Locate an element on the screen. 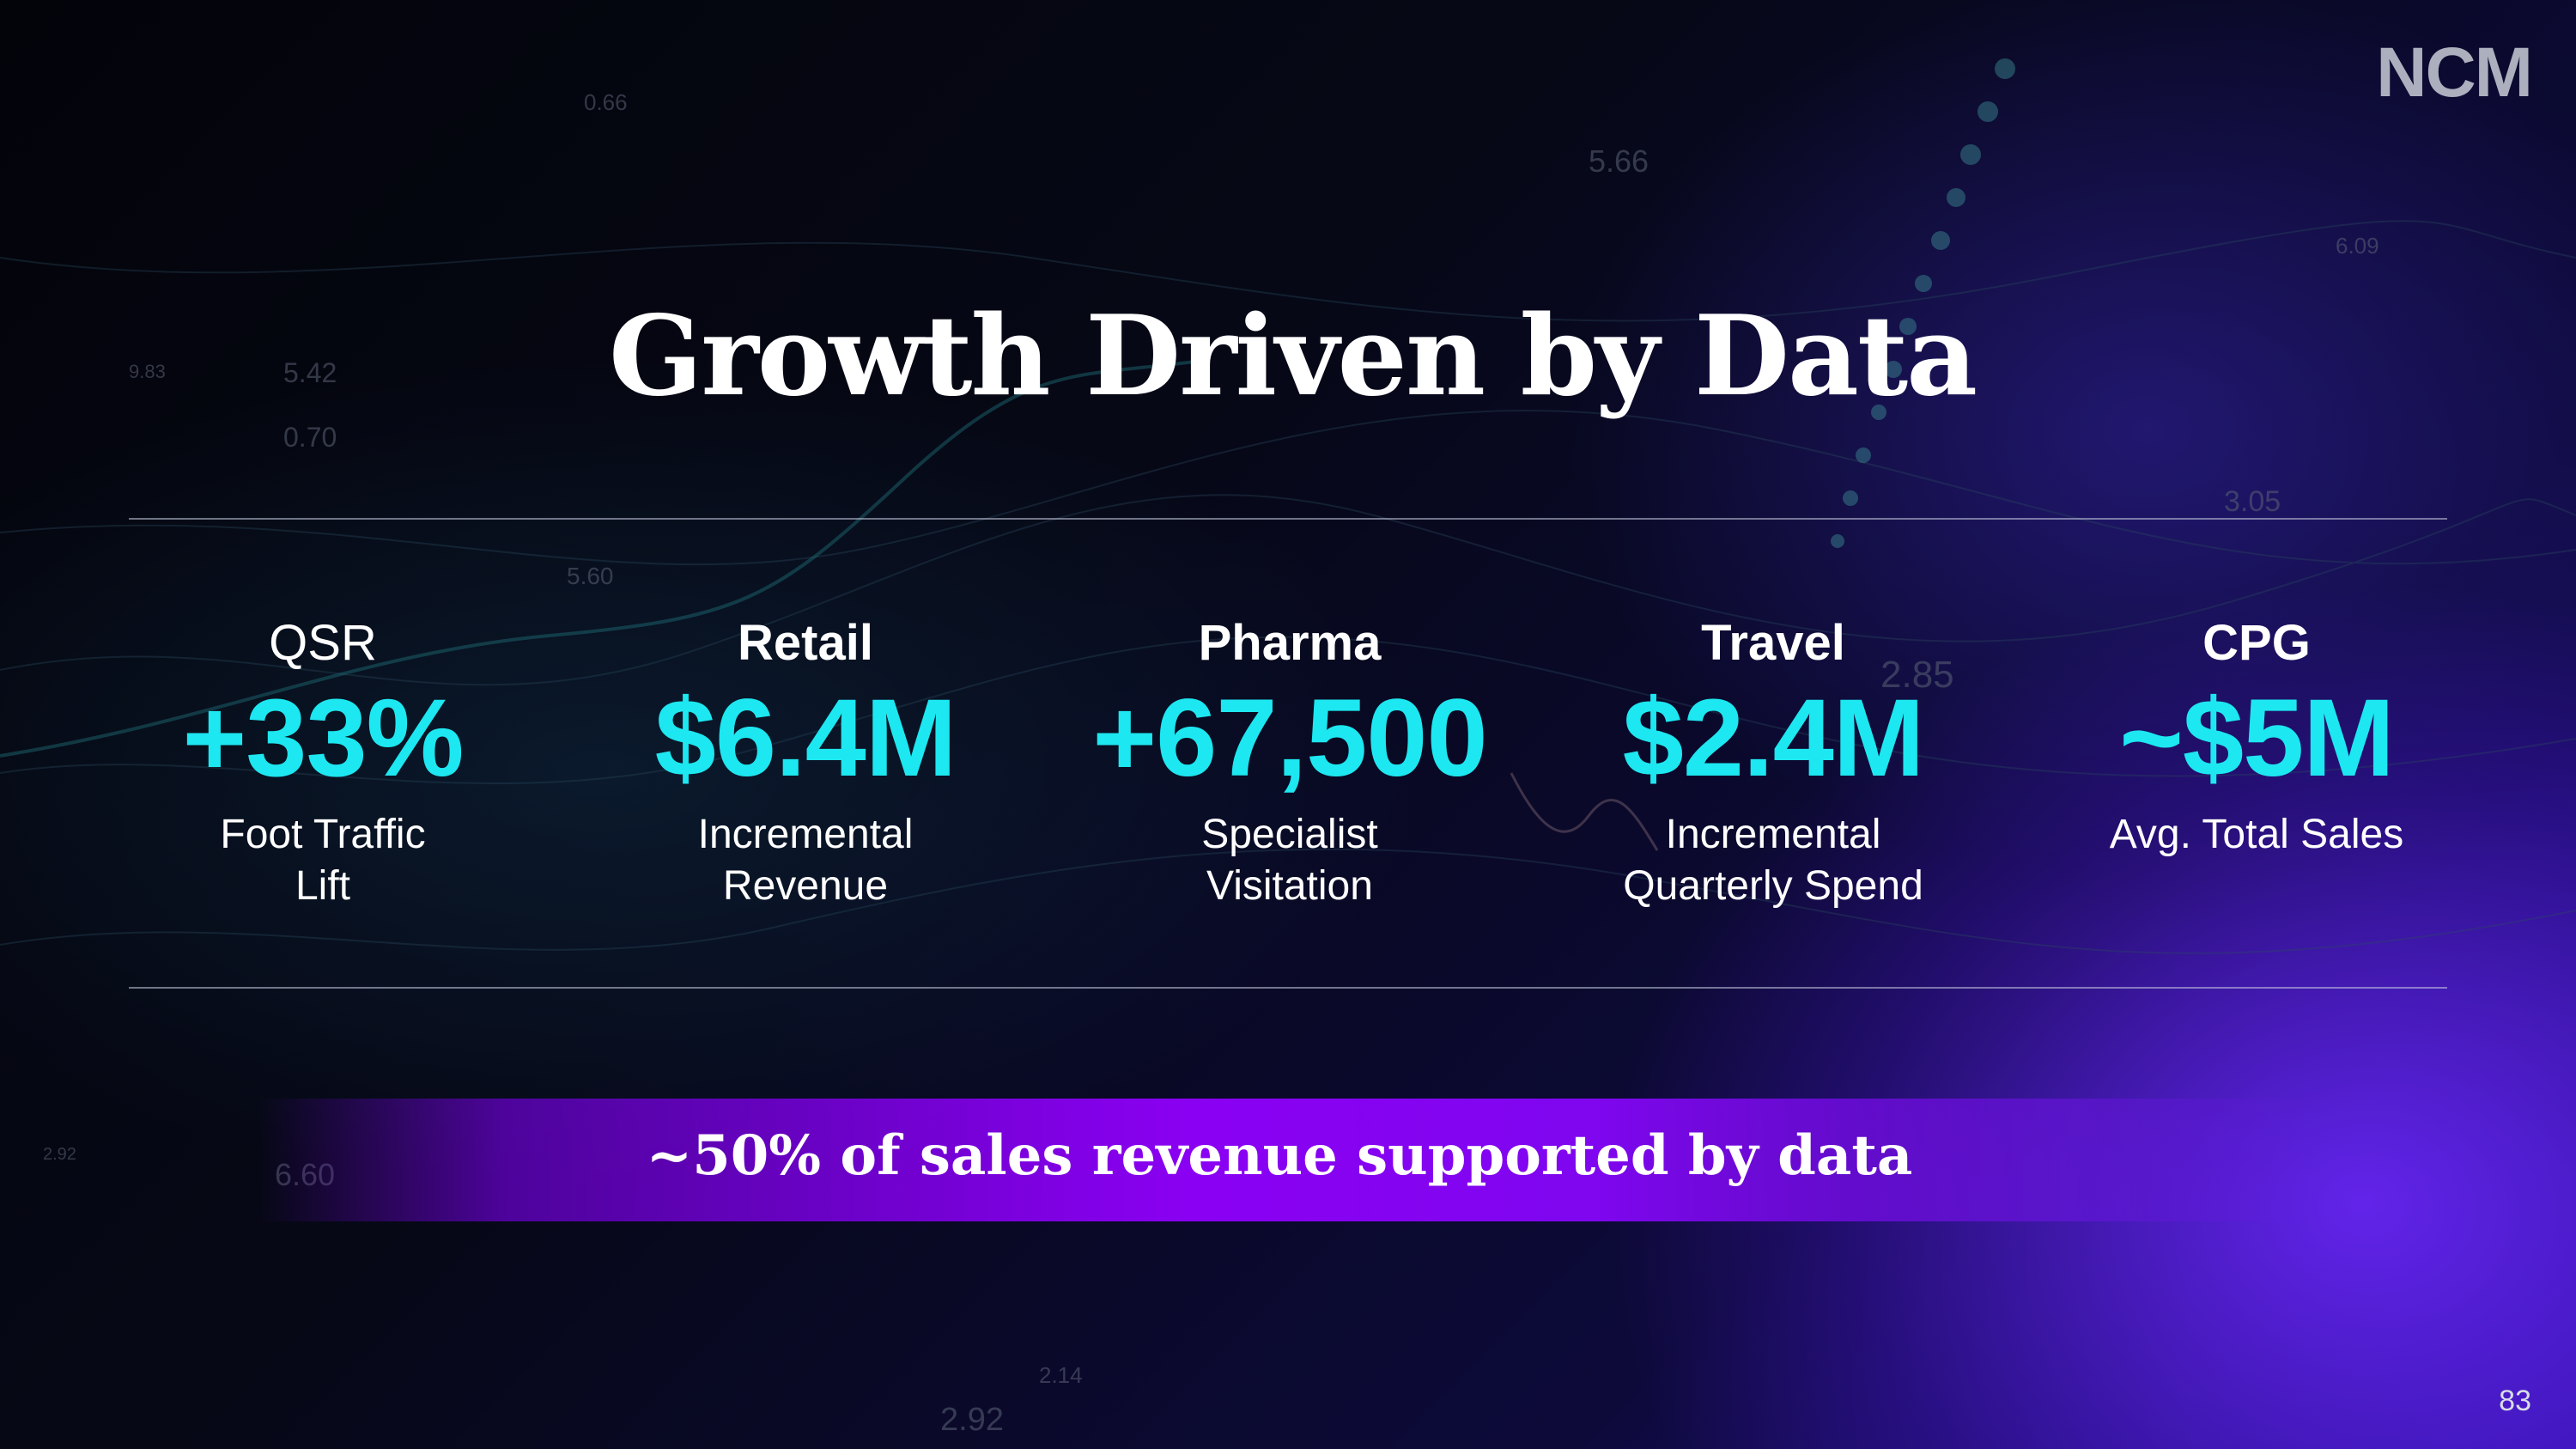 The image size is (2576, 1449). stat-value: +67,500 is located at coordinates (1290, 738).